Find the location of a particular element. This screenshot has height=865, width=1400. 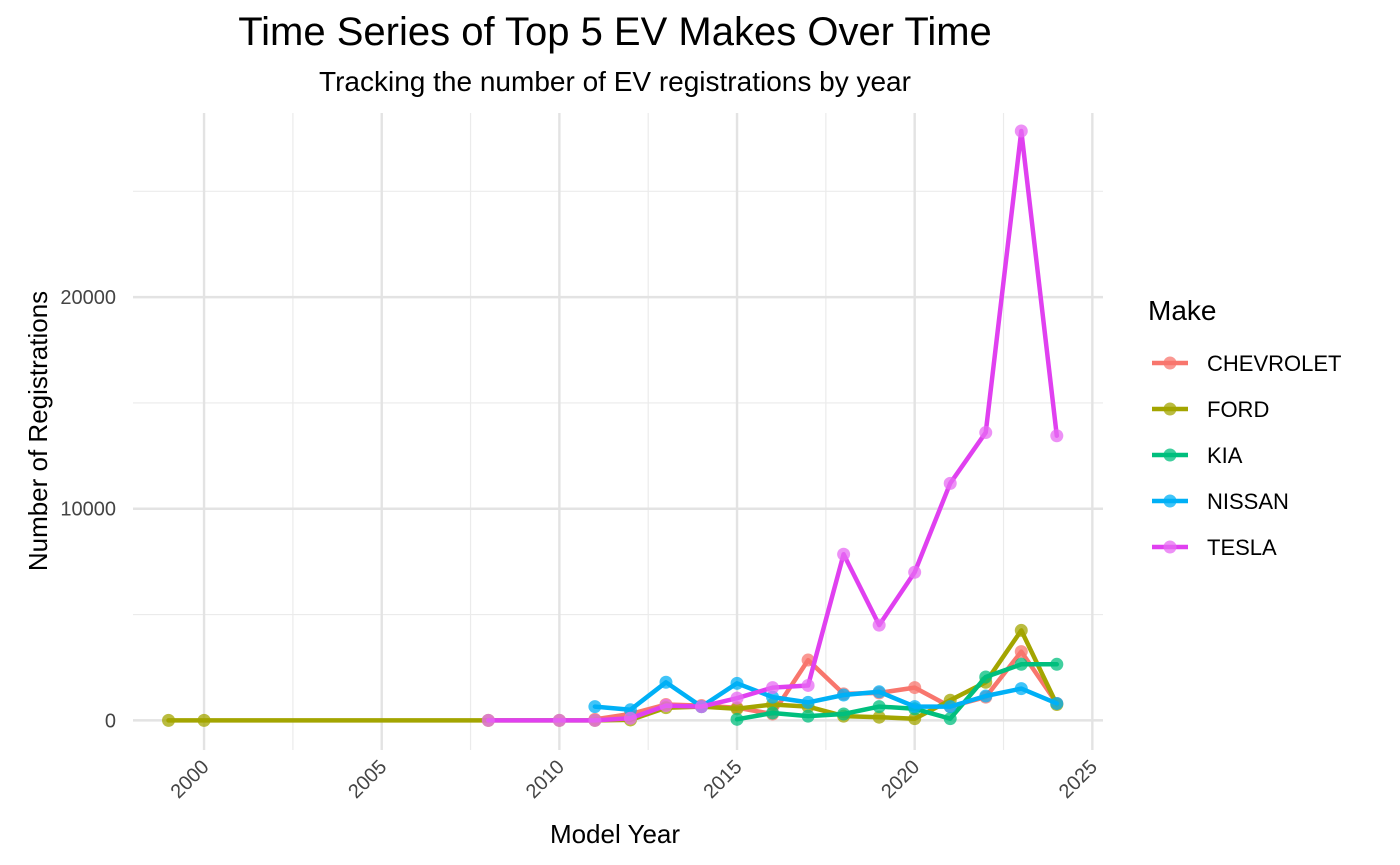

x-axis-title: Model Year is located at coordinates (615, 834).